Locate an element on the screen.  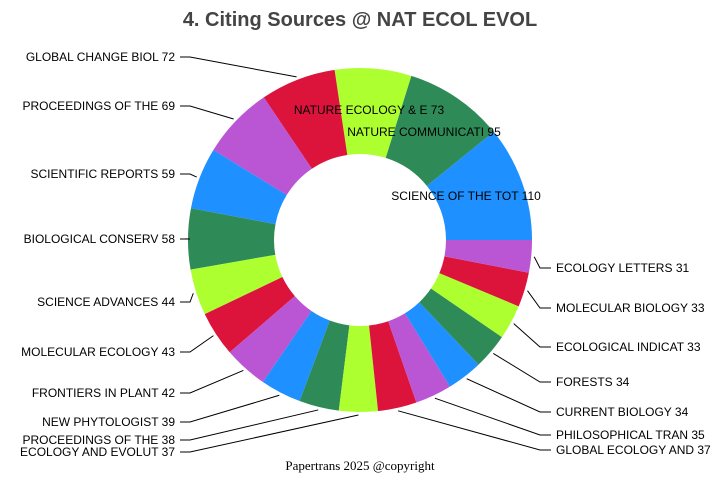
slice-label: NATURE COMMUNICATI 95 is located at coordinates (424, 132).